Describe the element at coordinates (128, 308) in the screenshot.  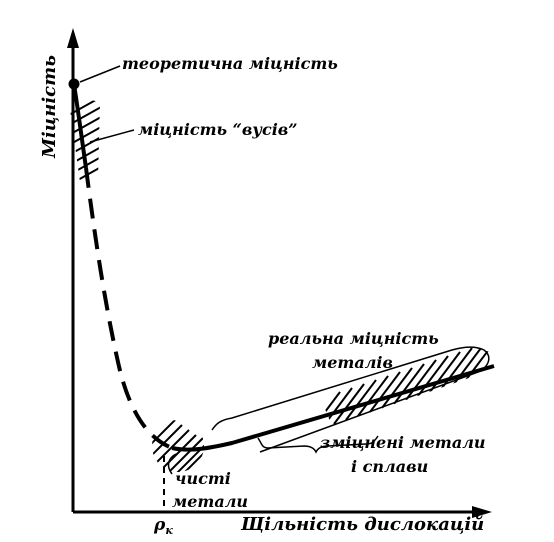
I see `dashed-curve` at that location.